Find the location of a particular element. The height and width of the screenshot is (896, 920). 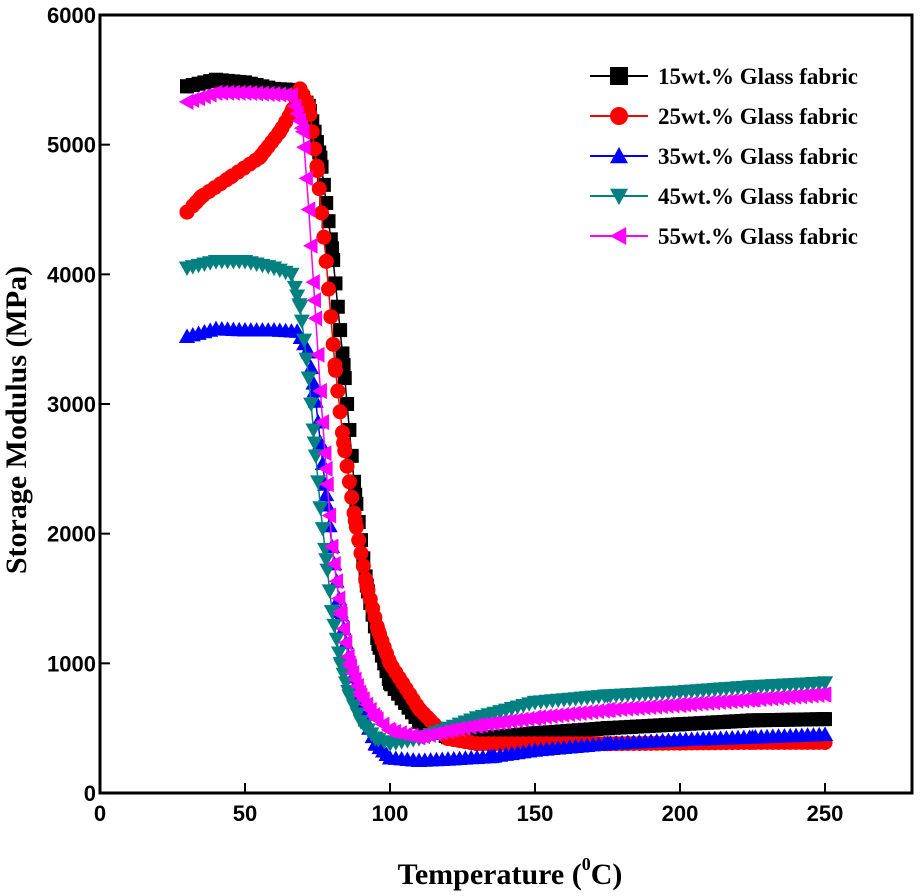

legend-item: 55wt.% Glass fabric is located at coordinates (724, 236).